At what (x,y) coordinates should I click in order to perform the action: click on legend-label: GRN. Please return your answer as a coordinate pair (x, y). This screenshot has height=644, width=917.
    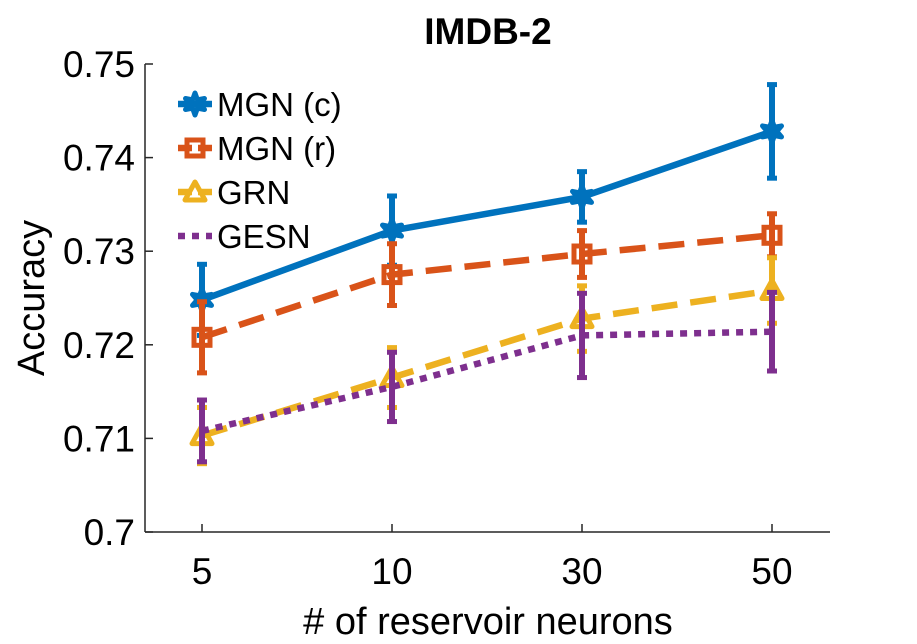
    Looking at the image, I should click on (253, 192).